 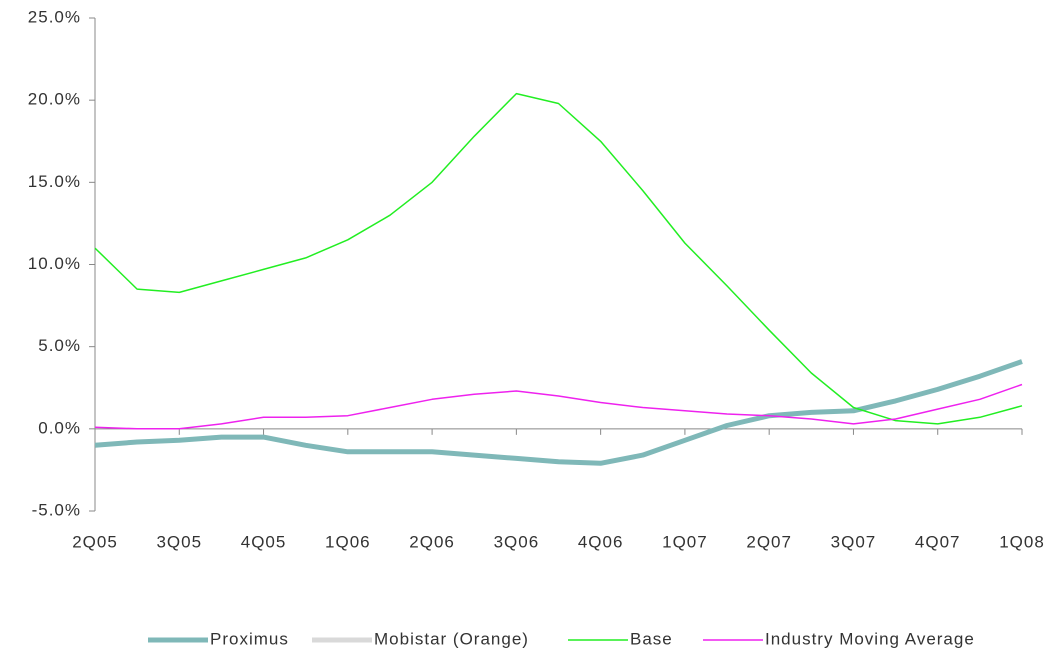 I want to click on x-tick-label: 2Q07, so click(x=769, y=541).